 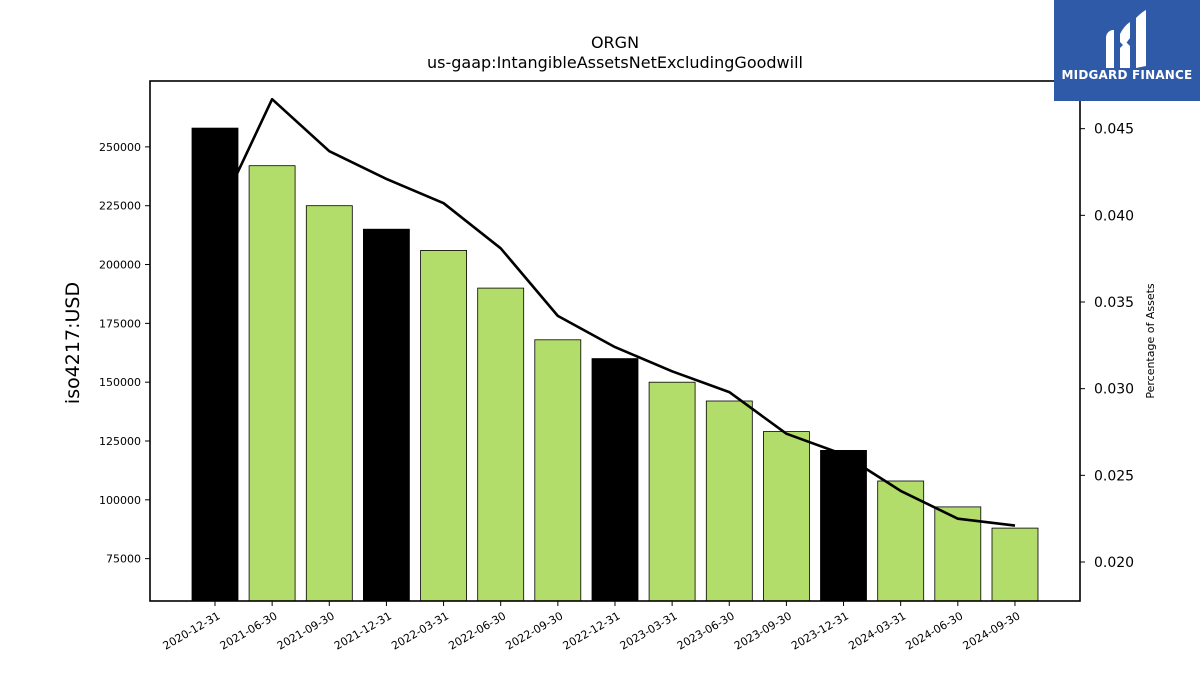 What do you see at coordinates (120, 147) in the screenshot?
I see `y-tick-label: 250000` at bounding box center [120, 147].